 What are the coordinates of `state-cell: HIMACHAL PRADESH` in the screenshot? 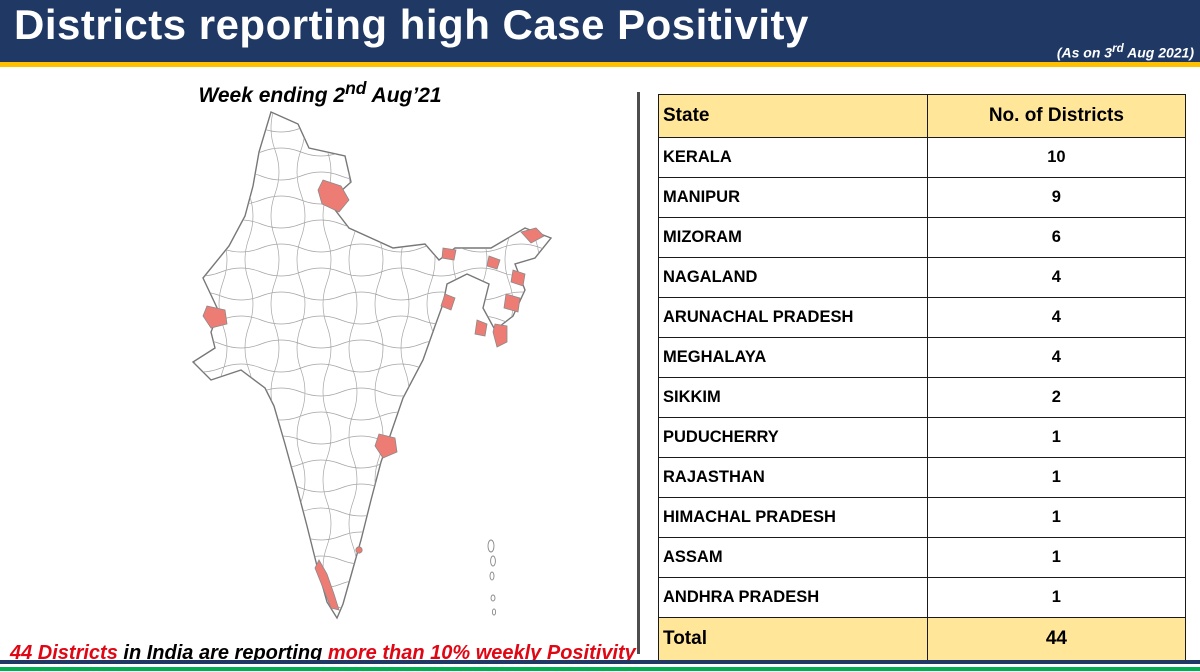 It's located at (793, 517).